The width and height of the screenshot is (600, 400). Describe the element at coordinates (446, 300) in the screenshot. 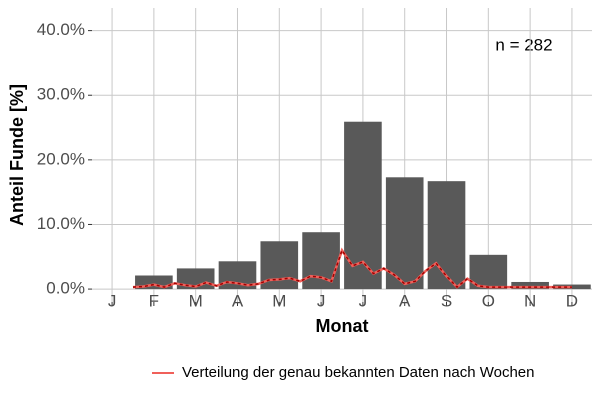

I see `x-tick-label: S` at that location.